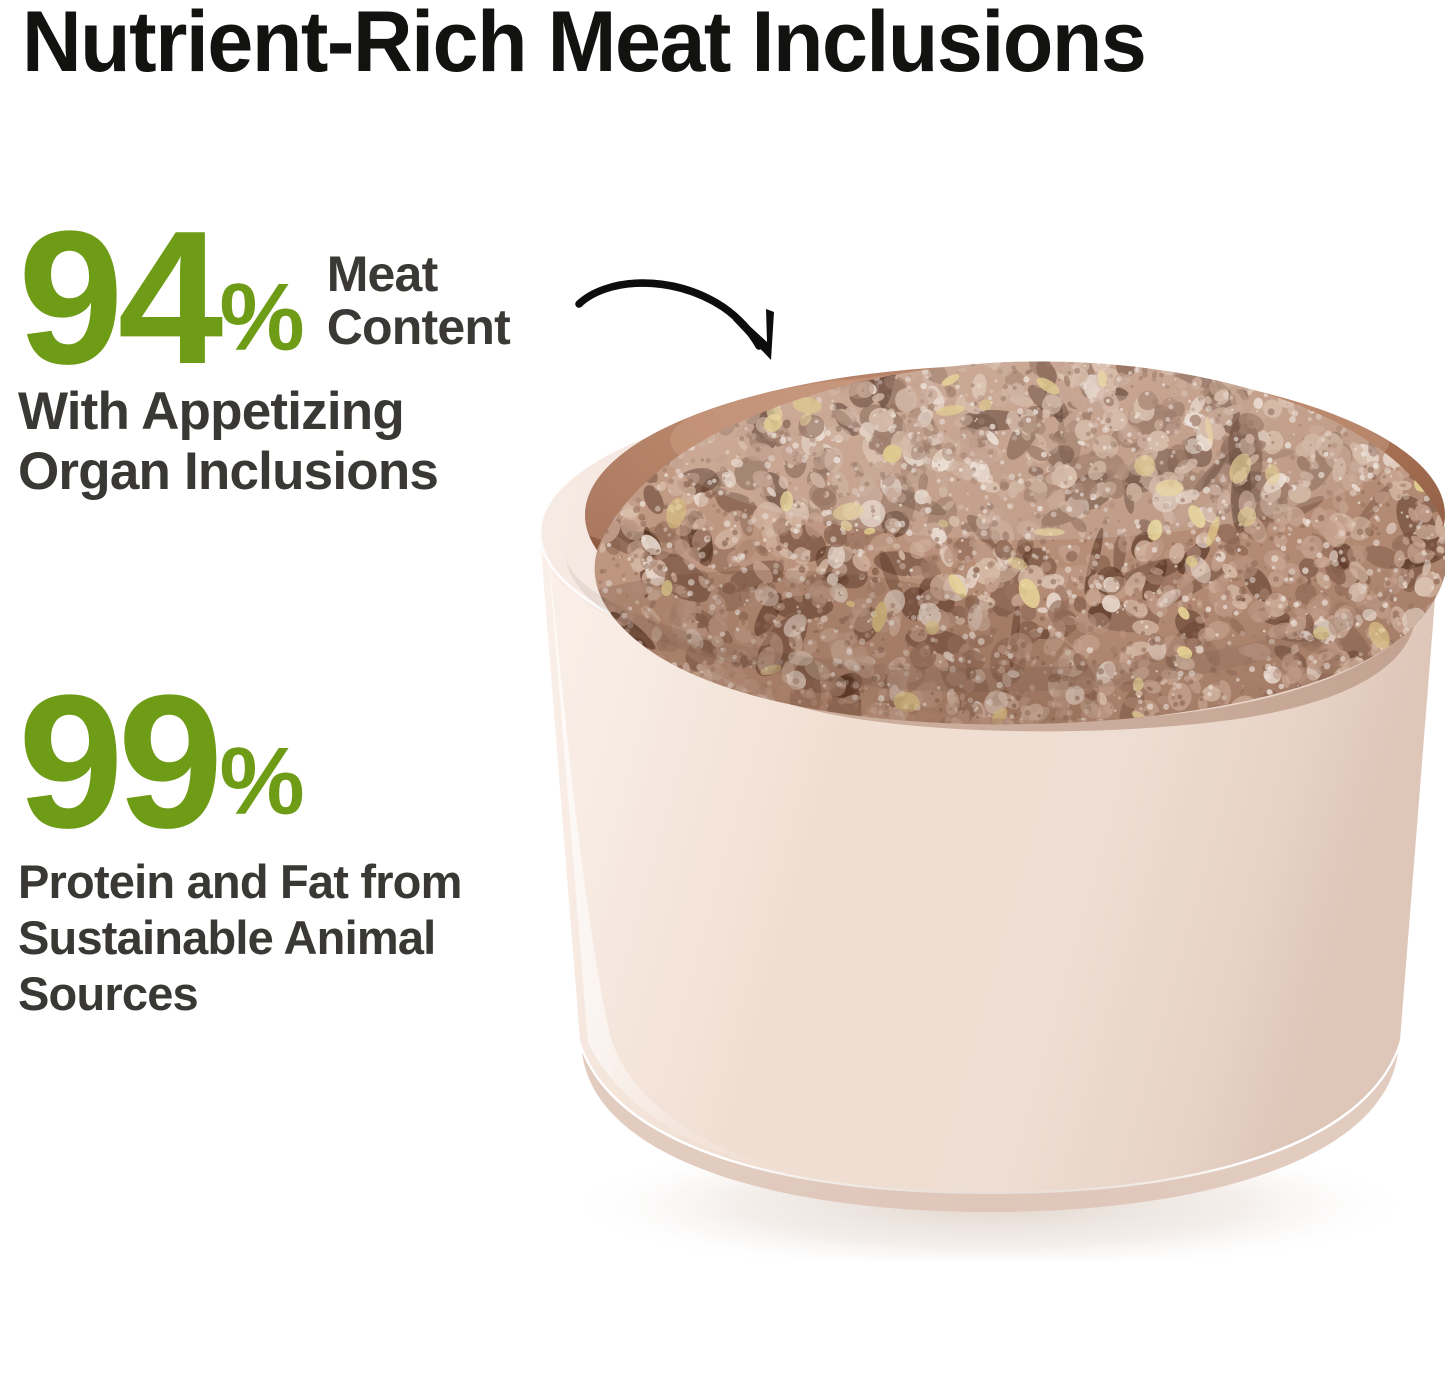 This screenshot has height=1374, width=1445. What do you see at coordinates (120, 298) in the screenshot?
I see `stat-value-94: 94` at bounding box center [120, 298].